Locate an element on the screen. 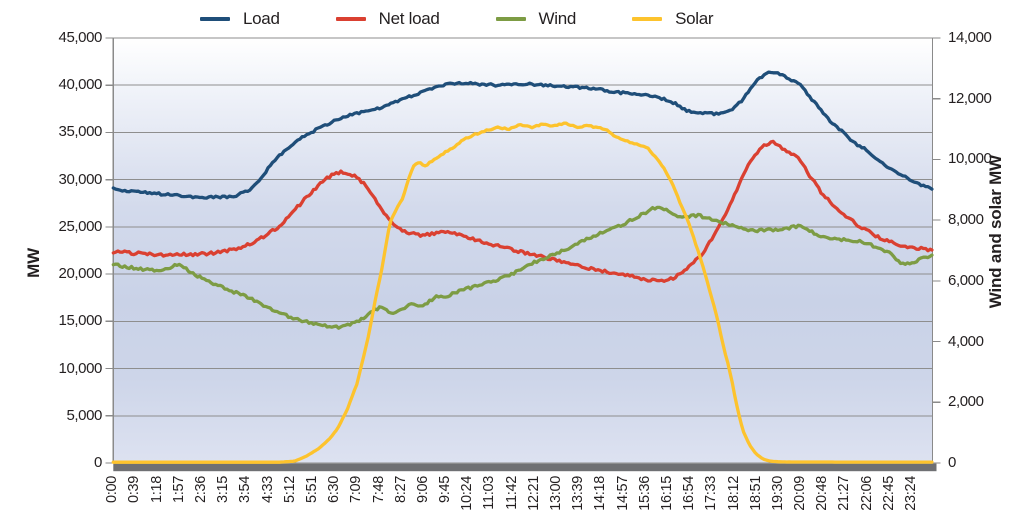 This screenshot has height=520, width=1024. x-tick-label: 10:24 is located at coordinates (467, 493).